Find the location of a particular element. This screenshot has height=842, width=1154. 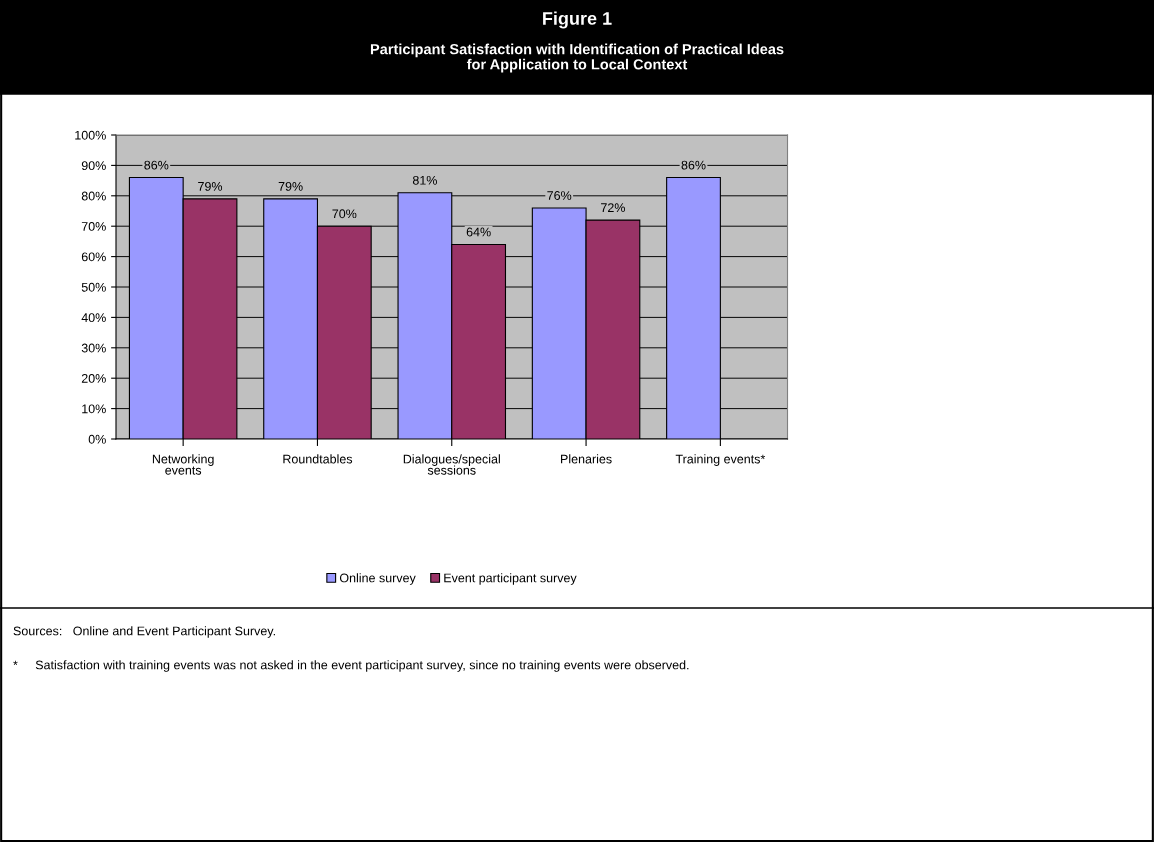

x-tick-label: Plenaries is located at coordinates (586, 459).